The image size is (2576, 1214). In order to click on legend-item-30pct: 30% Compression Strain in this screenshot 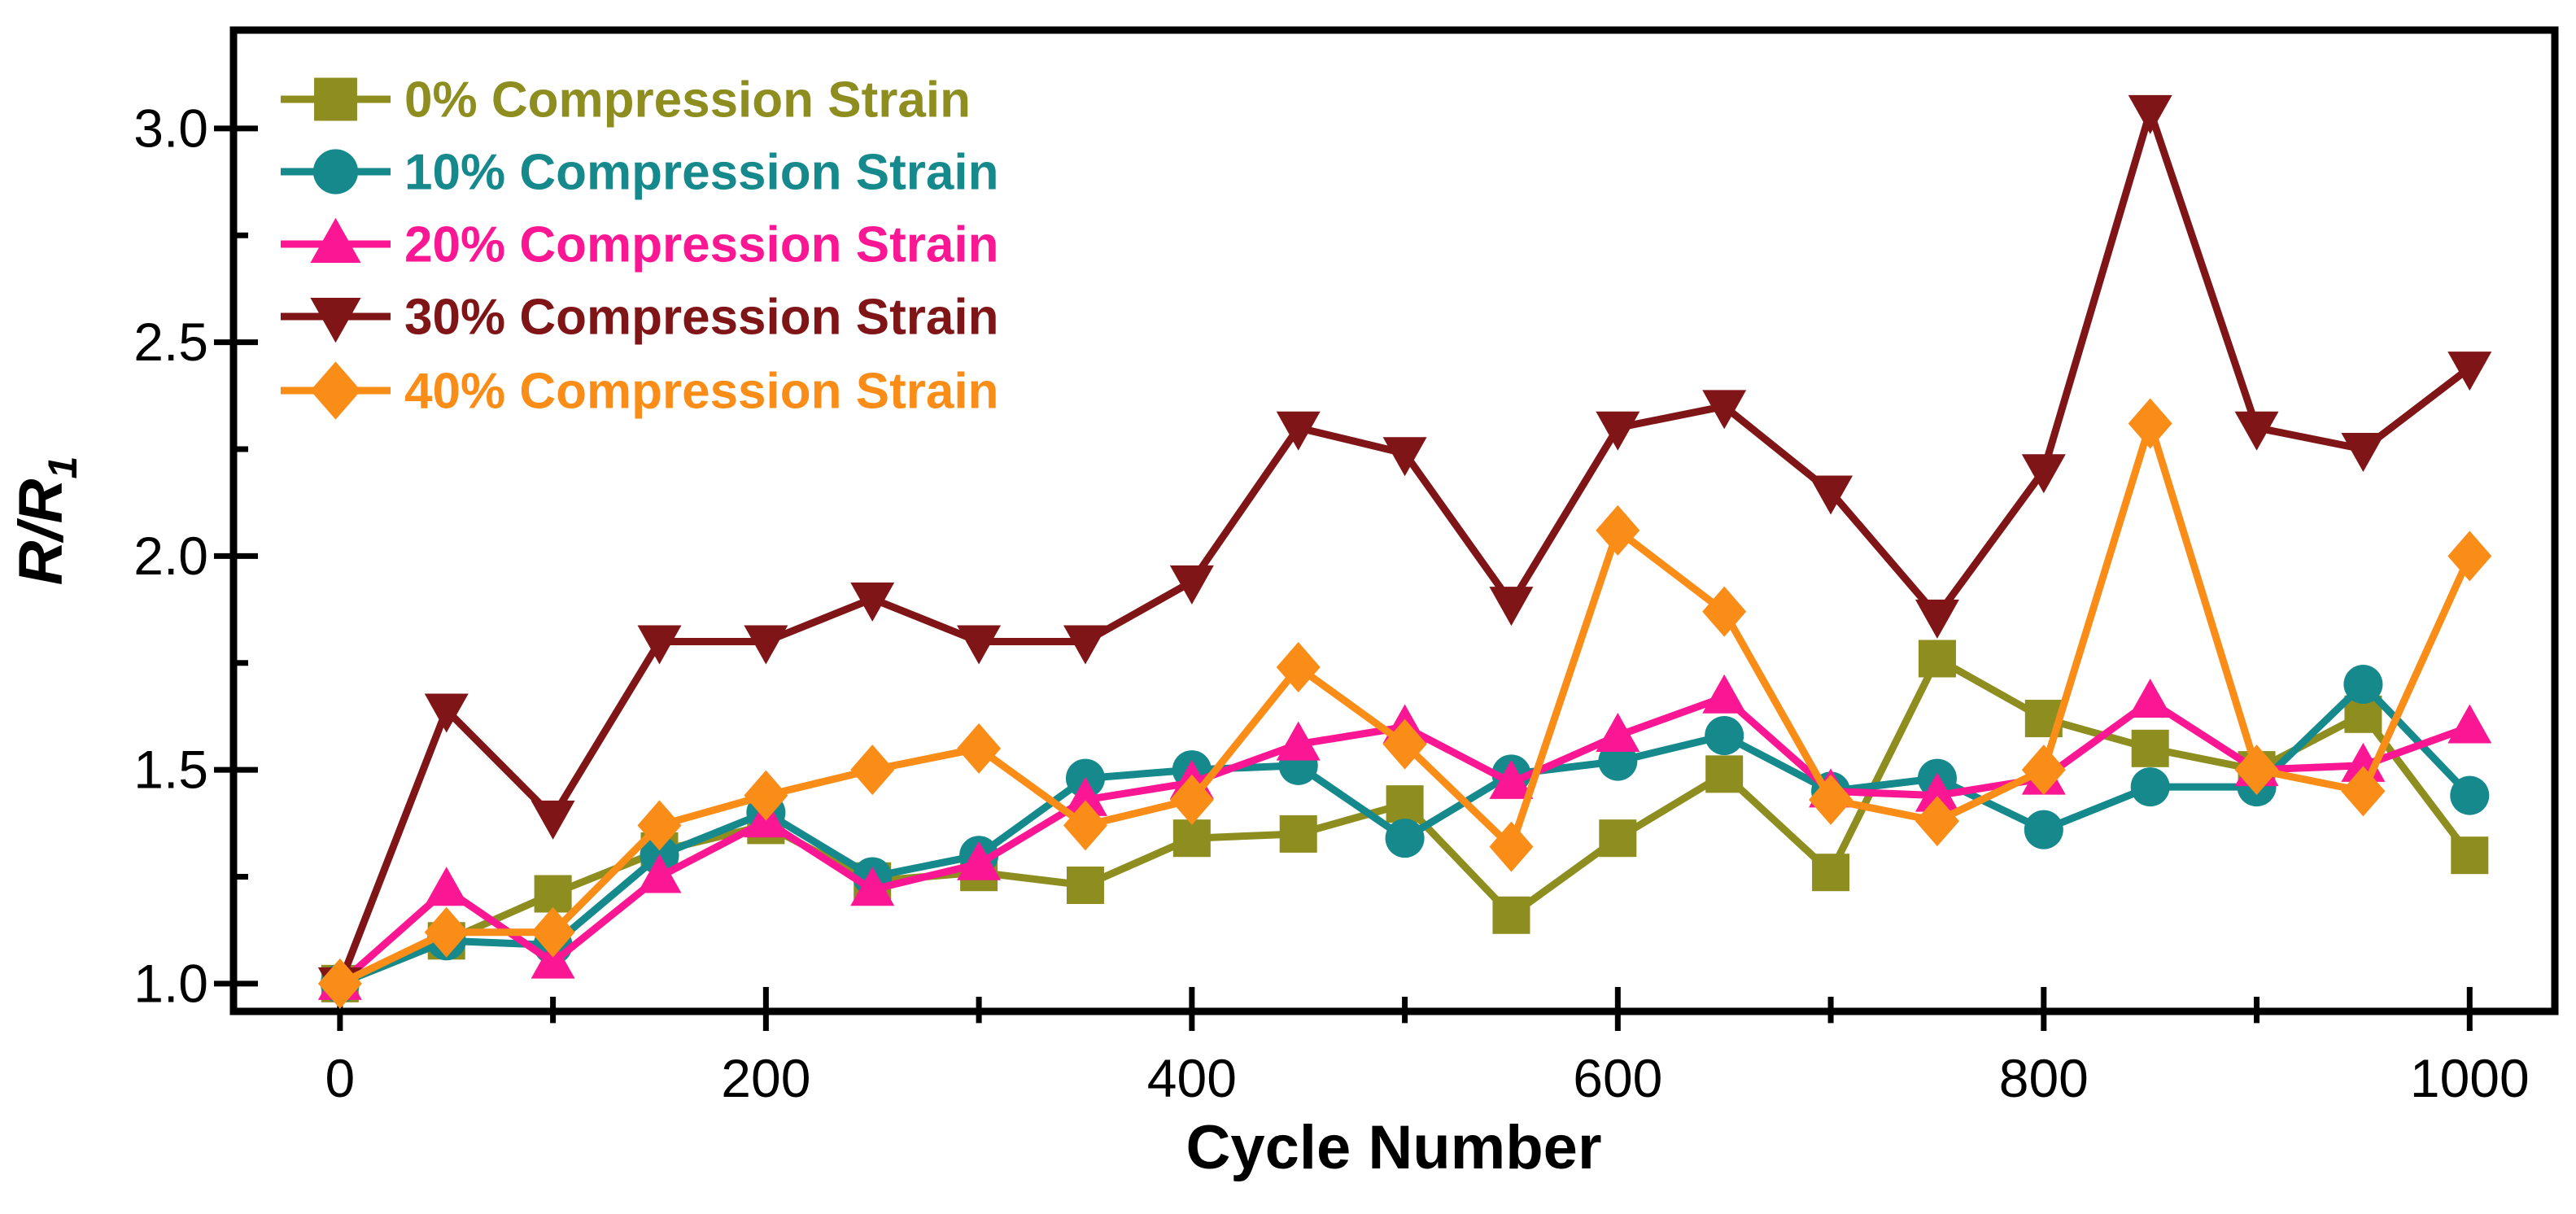, I will do `click(639, 318)`.